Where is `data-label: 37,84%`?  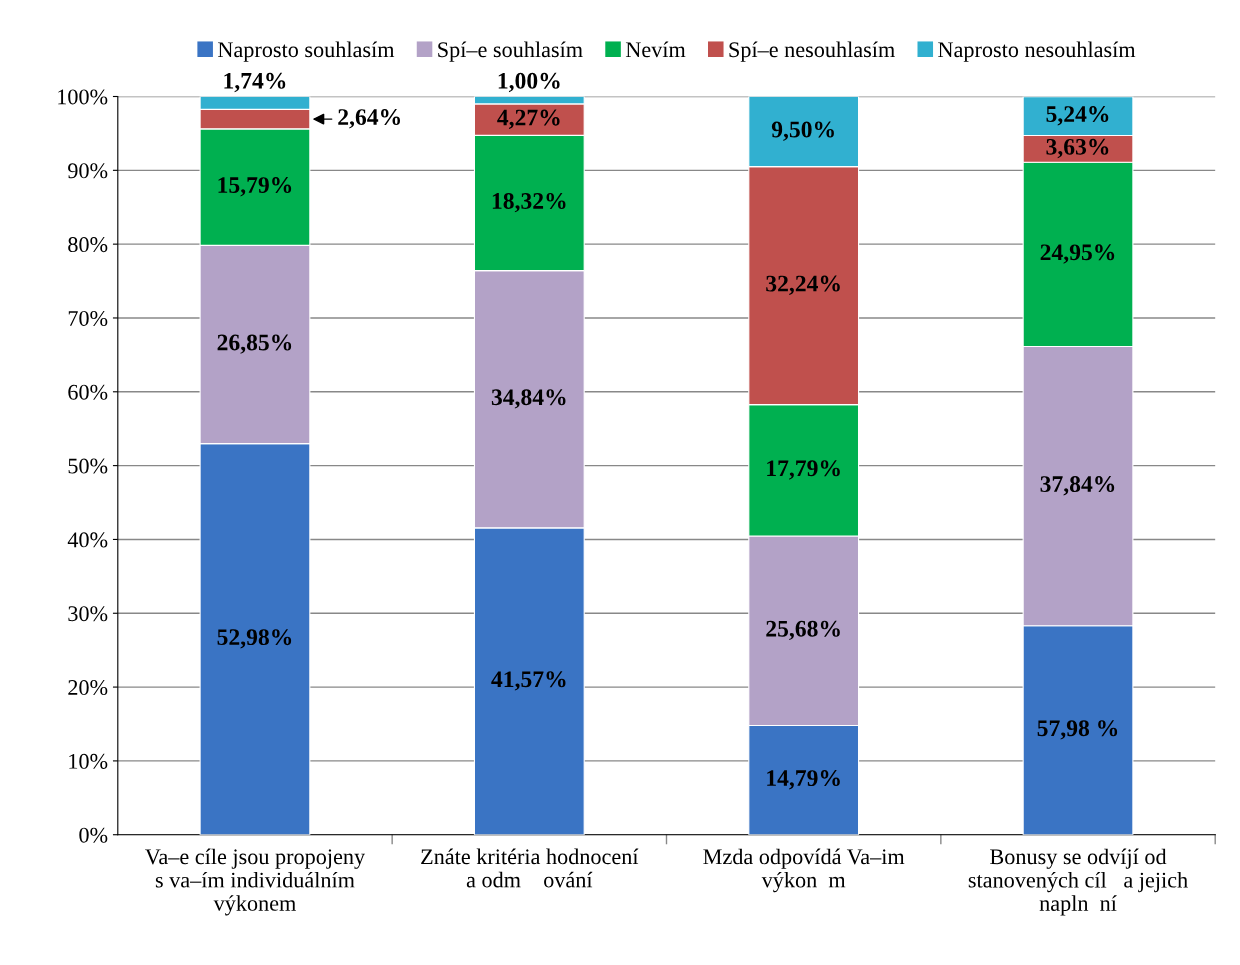 data-label: 37,84% is located at coordinates (1077, 486).